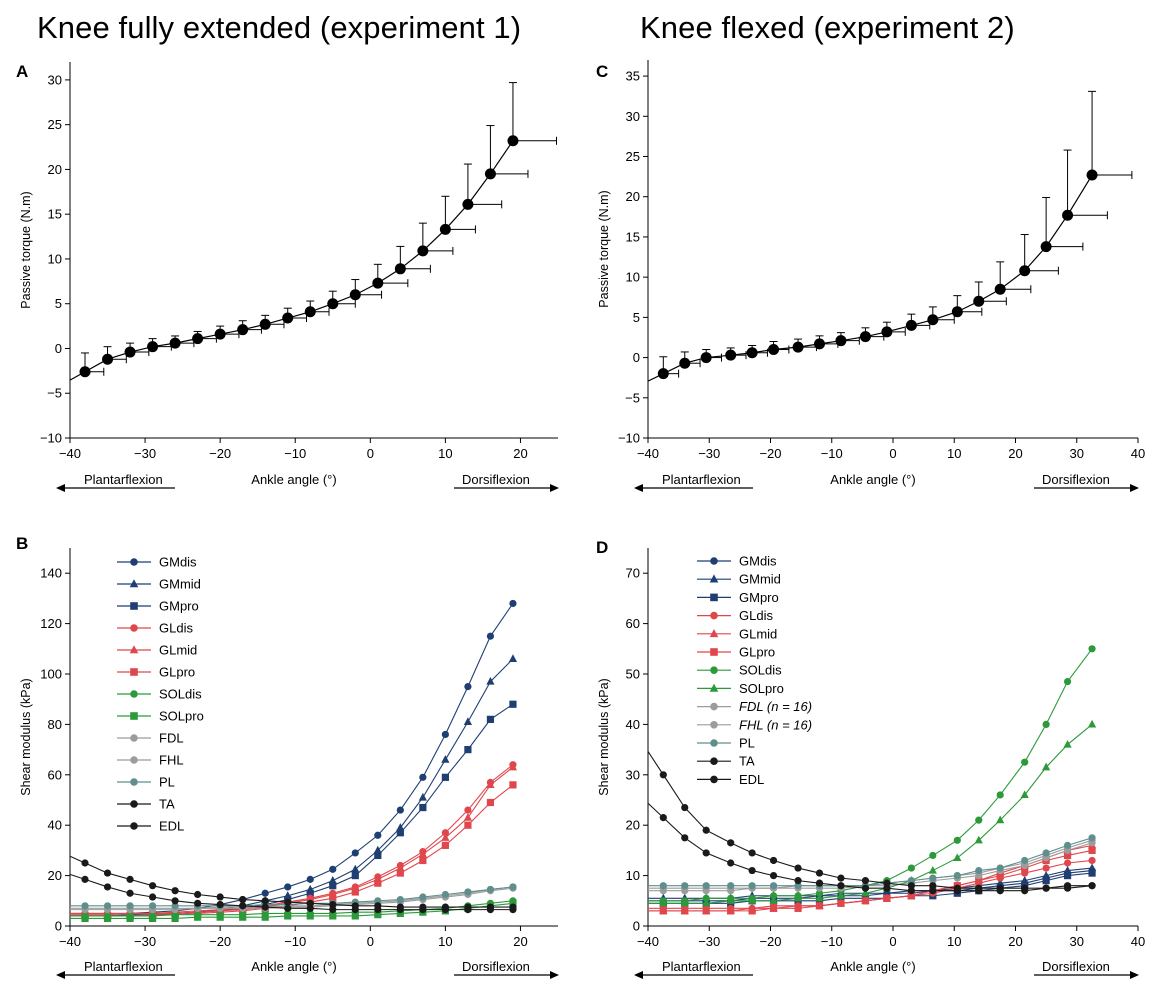  I want to click on panel-b-y-tick-label: 140, so click(51, 573).